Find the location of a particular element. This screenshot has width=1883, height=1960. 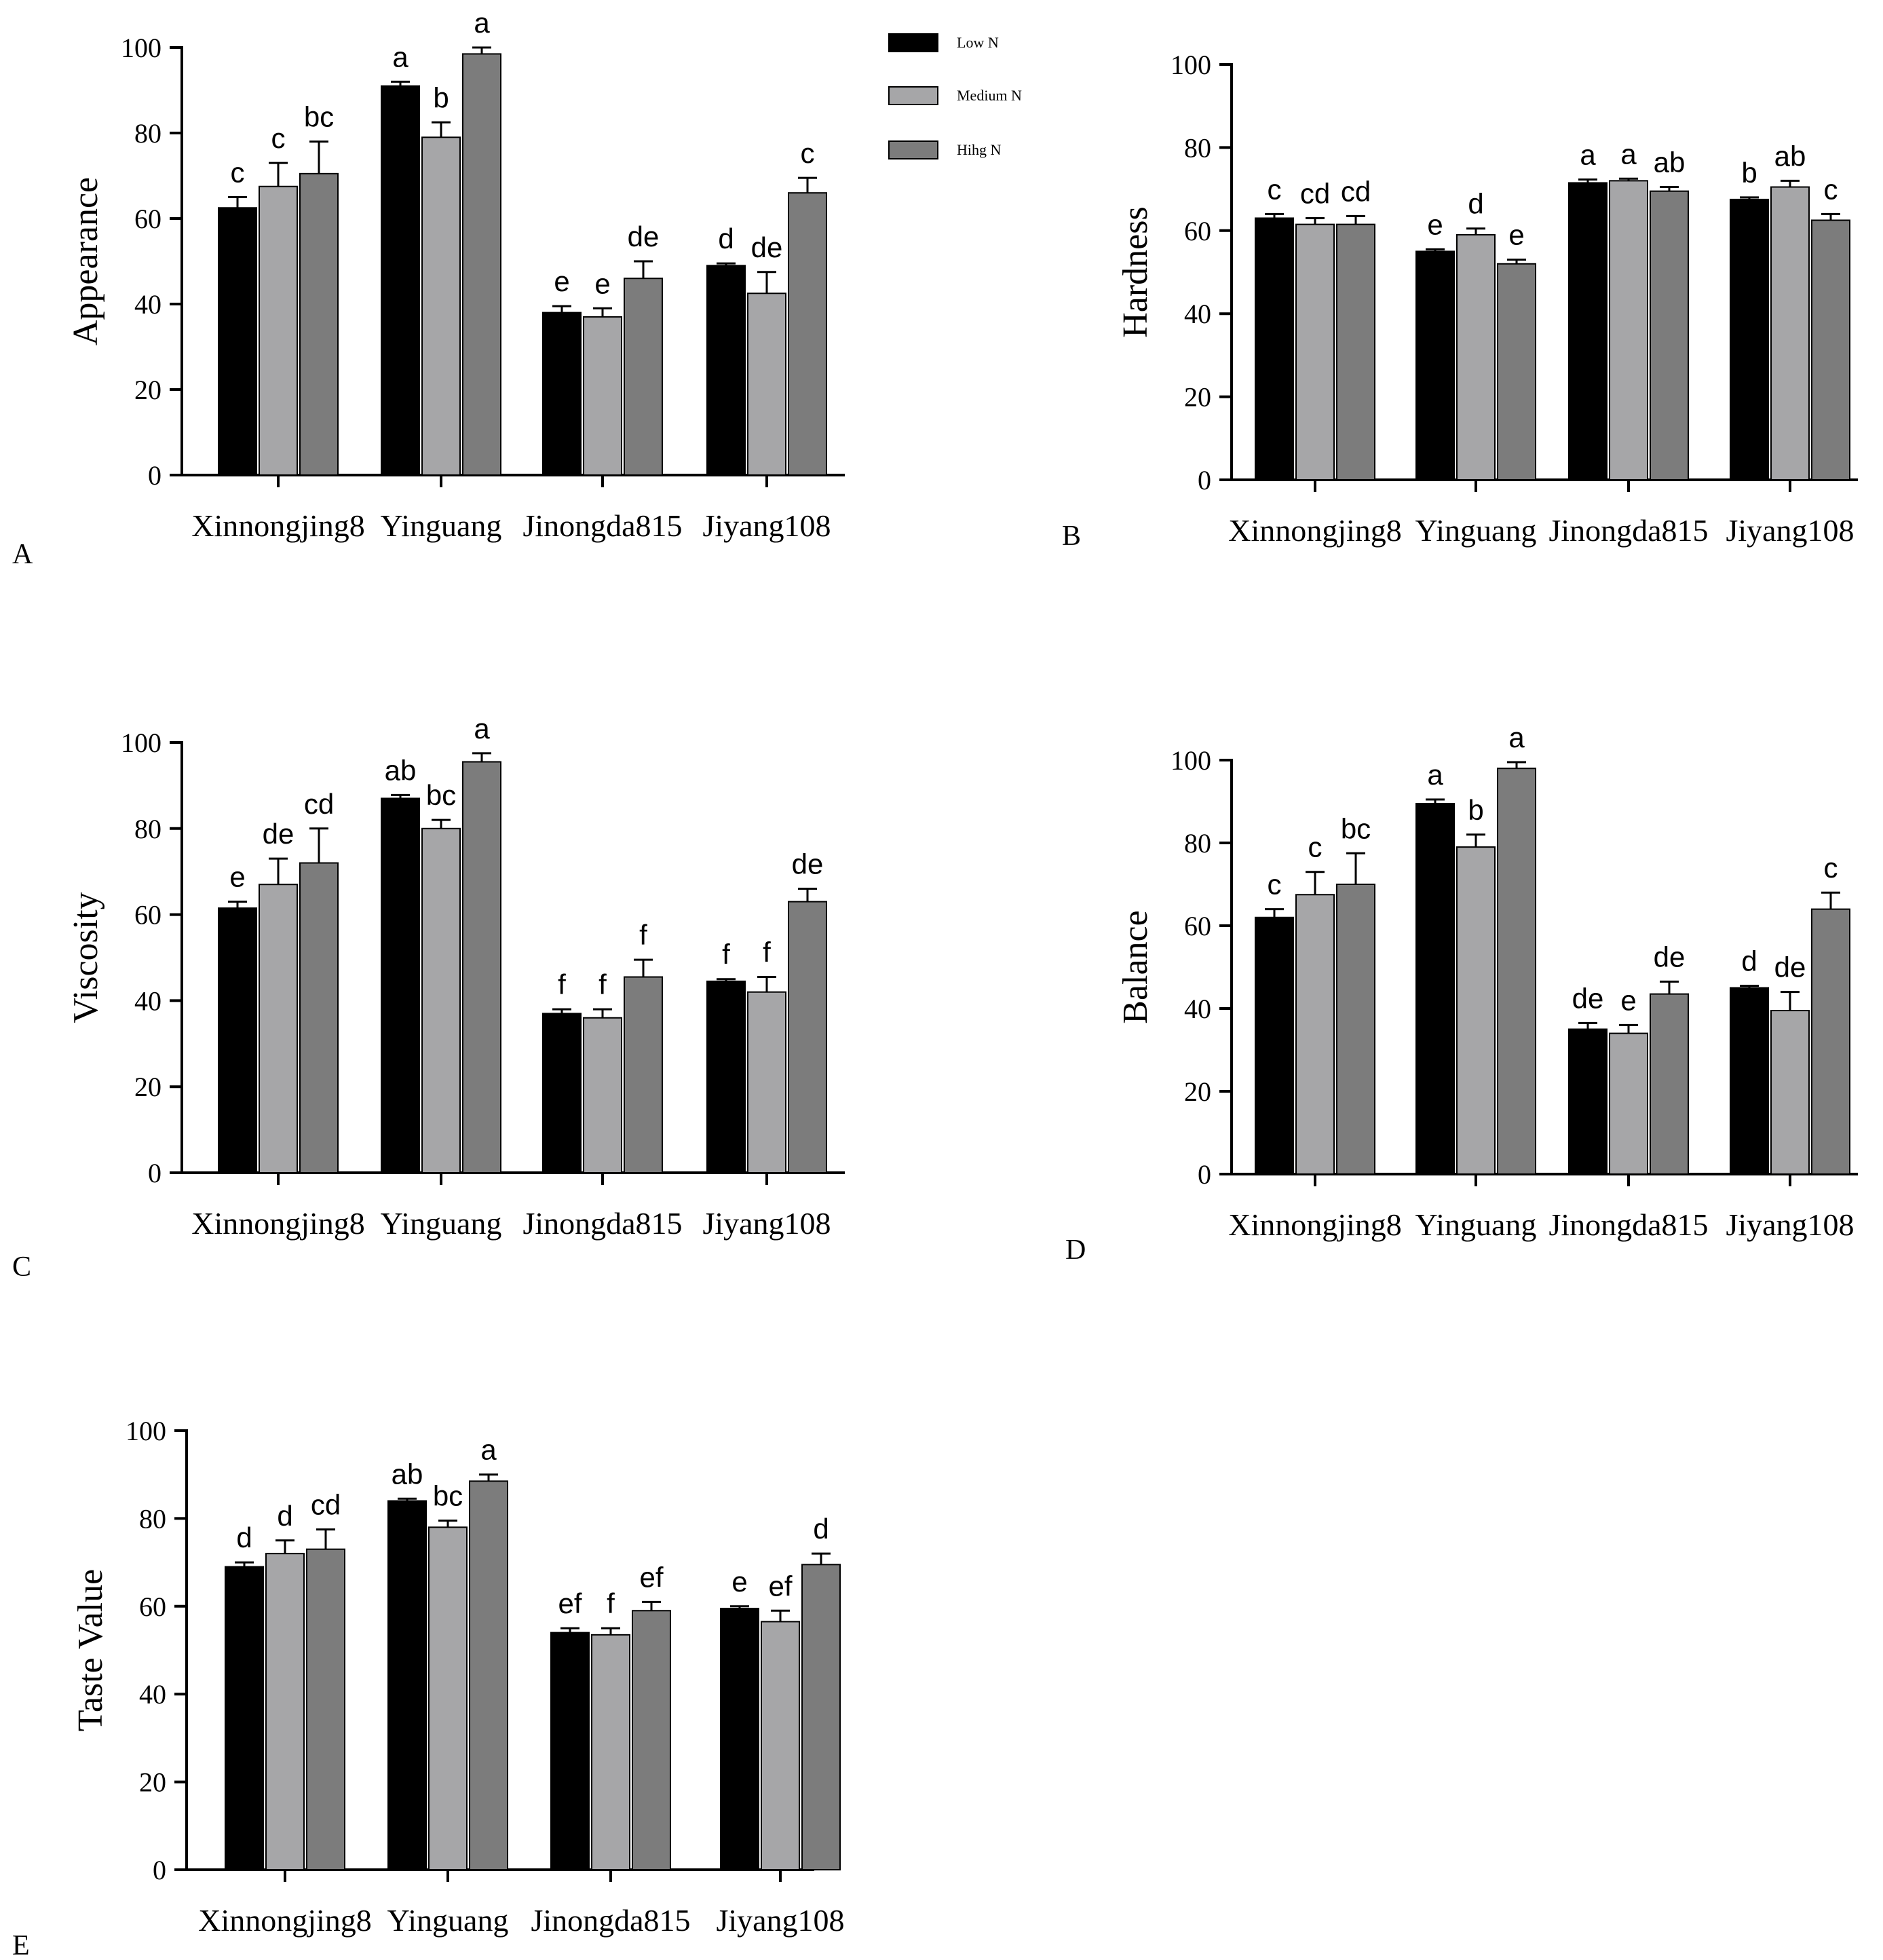

panel-letter: D is located at coordinates (1075, 1250).